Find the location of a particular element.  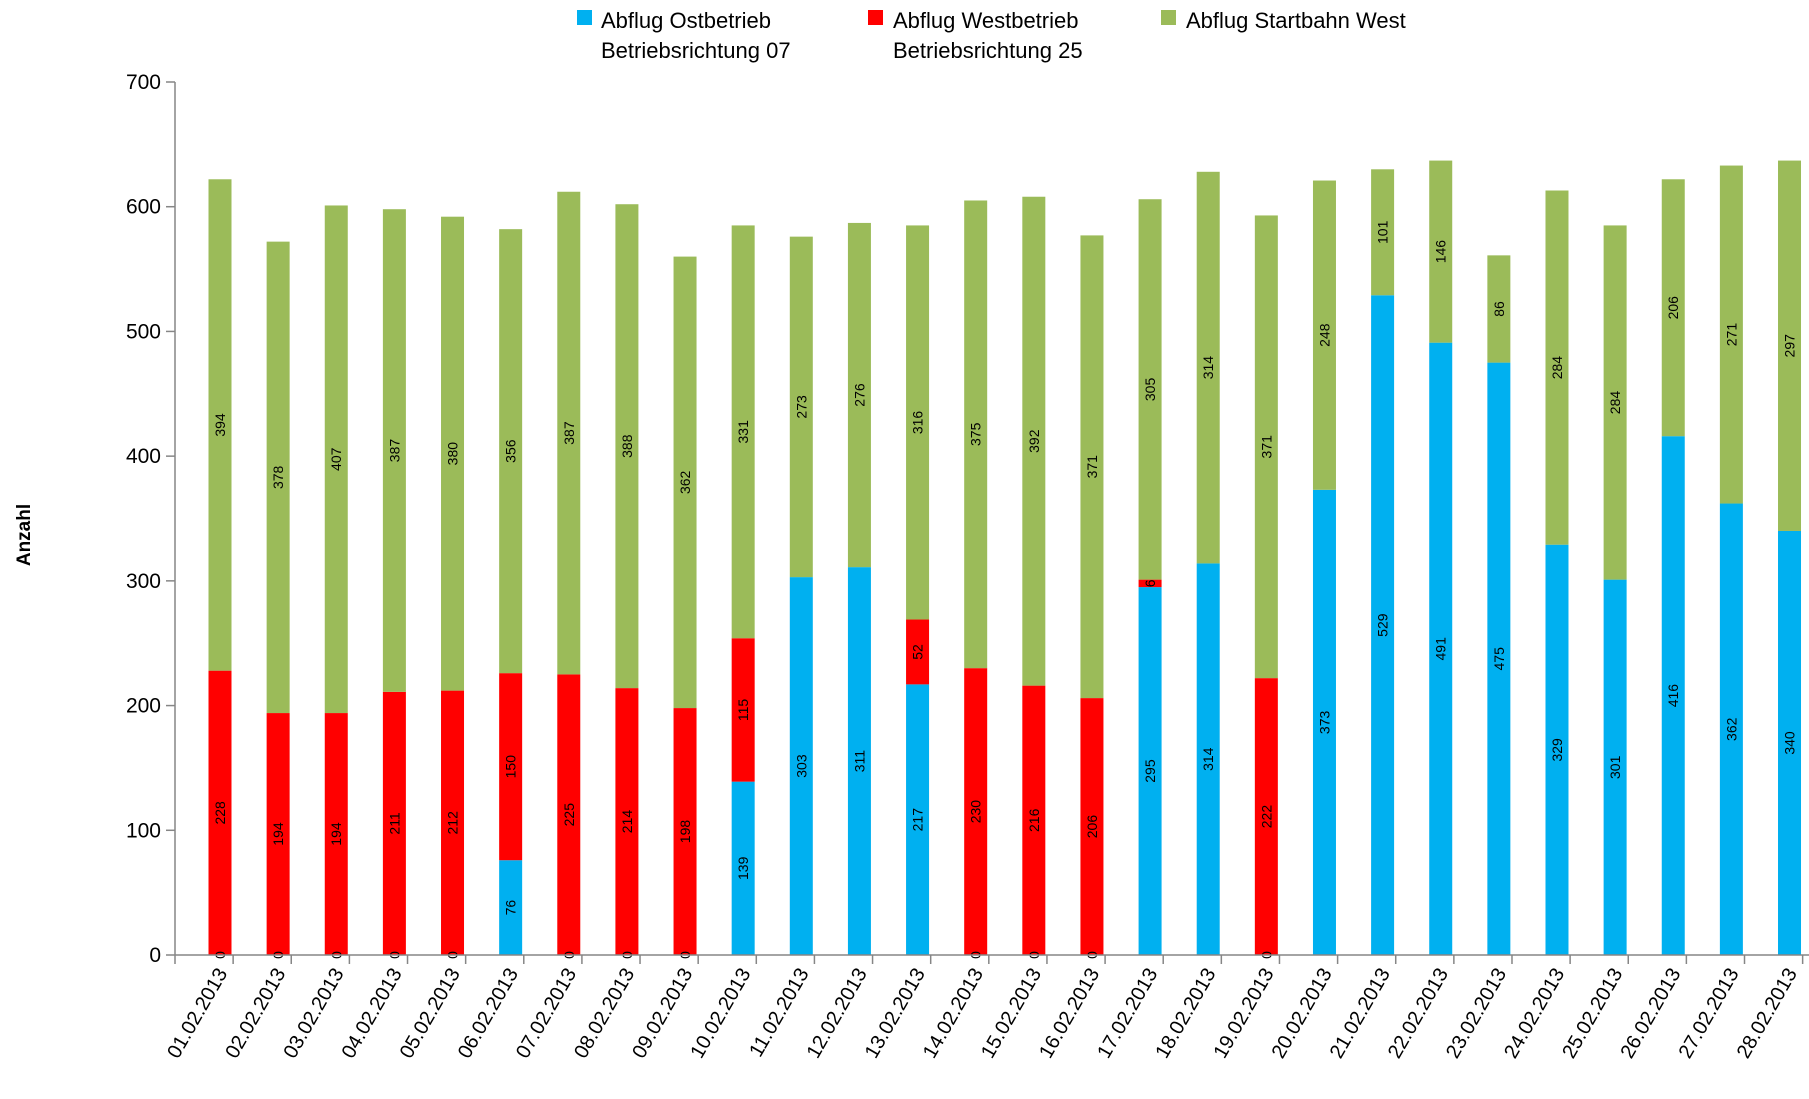

data-label-startbahn: 331 is located at coordinates (743, 432).